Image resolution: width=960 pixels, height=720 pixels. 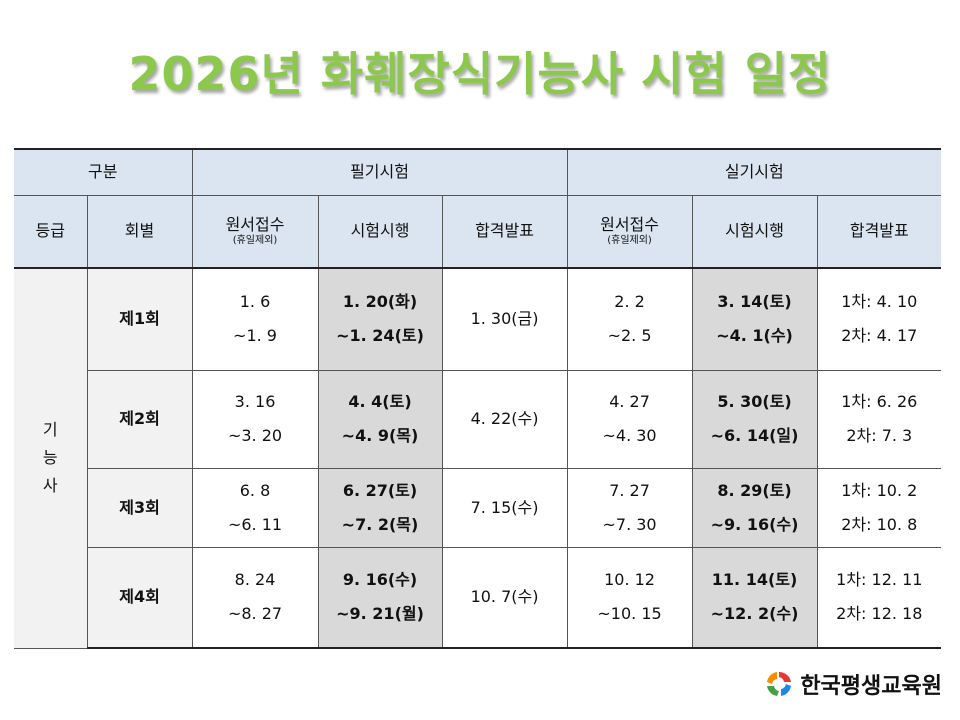 I want to click on written-result-header: 합격발표, so click(x=504, y=231).